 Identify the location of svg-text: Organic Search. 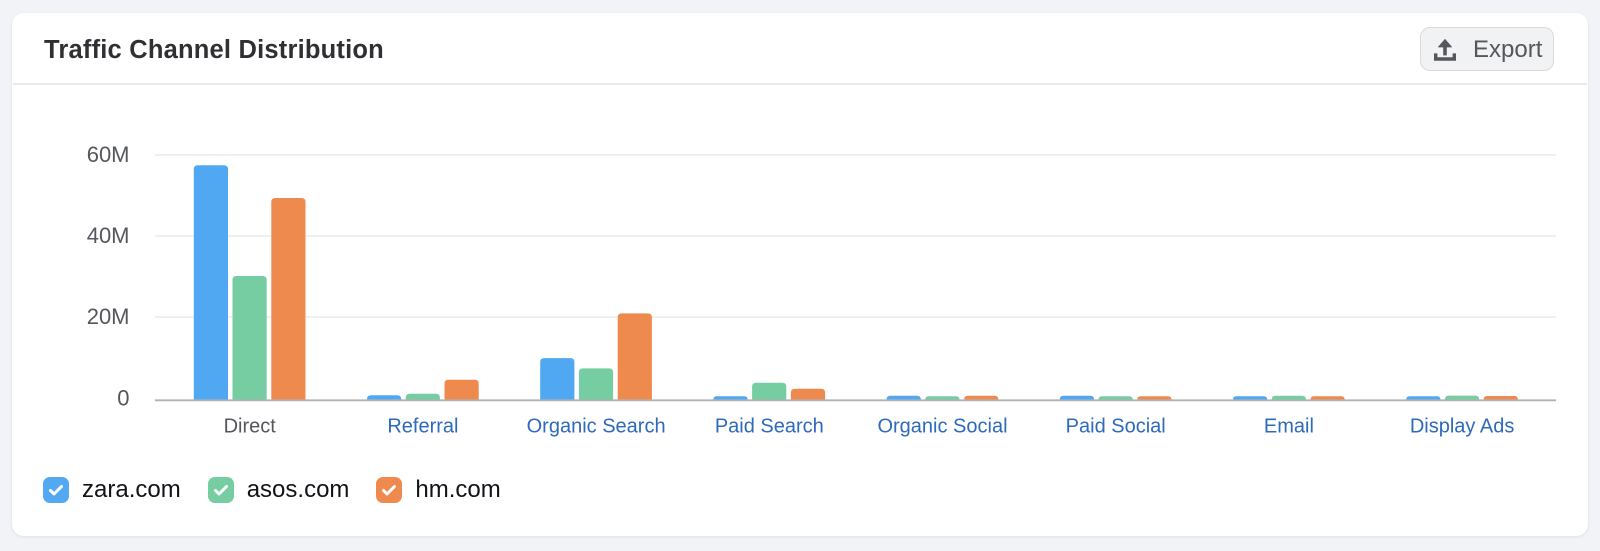
(596, 427).